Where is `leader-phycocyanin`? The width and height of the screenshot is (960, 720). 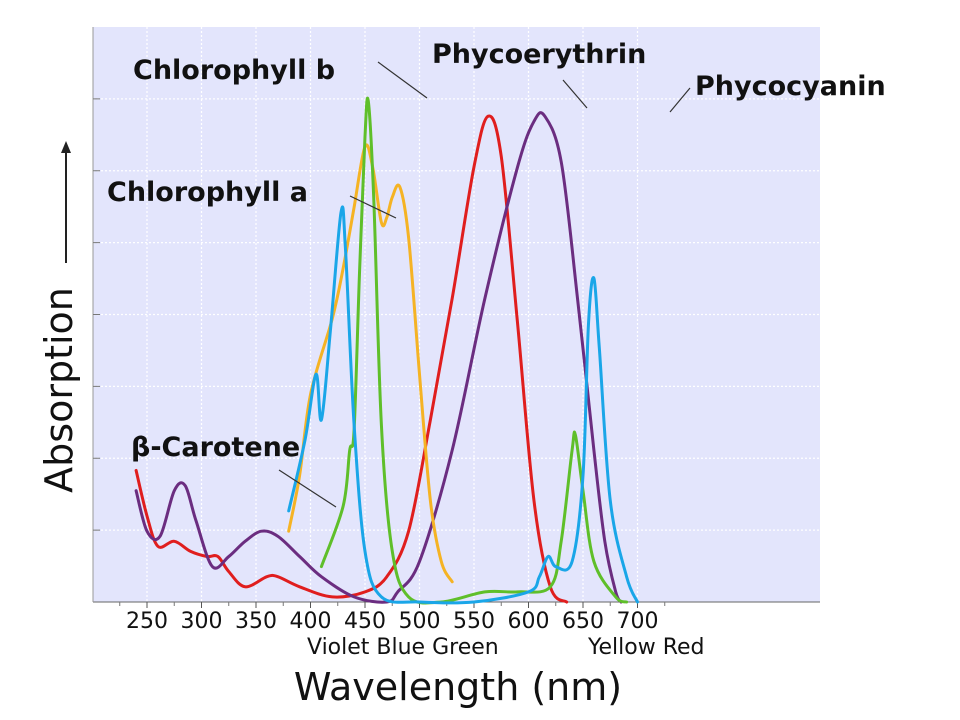
leader-phycocyanin is located at coordinates (680, 100).